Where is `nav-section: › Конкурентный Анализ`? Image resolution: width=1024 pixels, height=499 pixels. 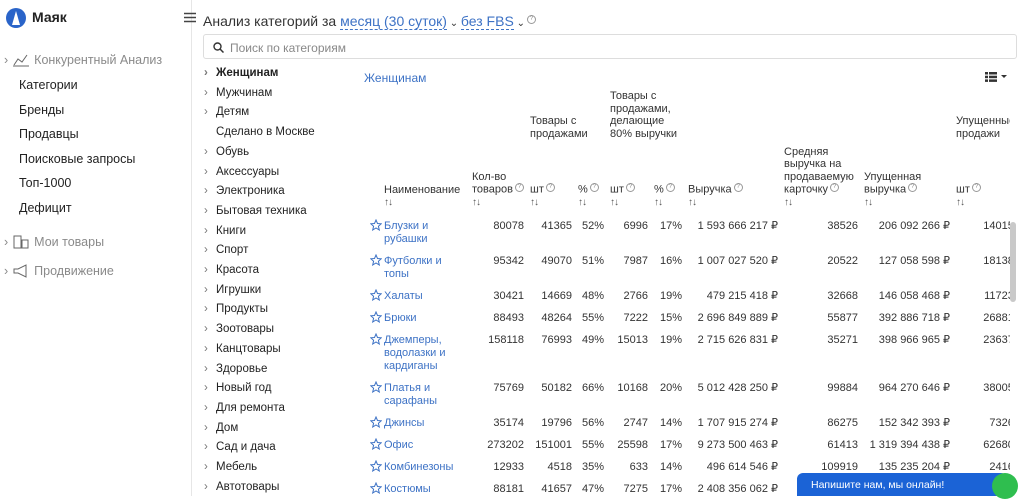 nav-section: › Конкурентный Анализ is located at coordinates (83, 60).